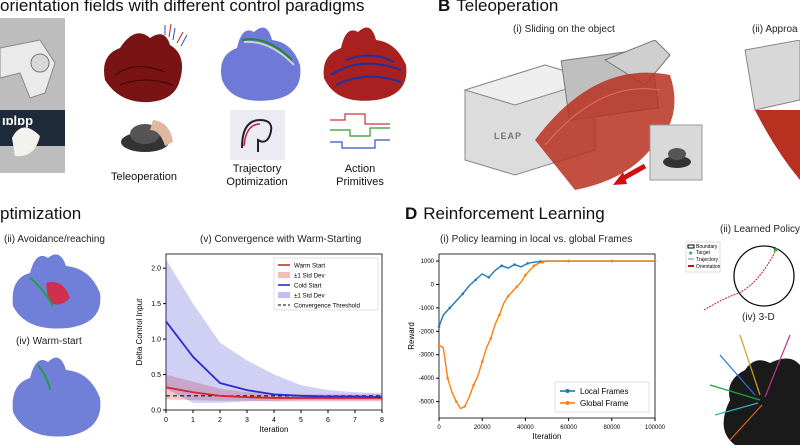 The height and width of the screenshot is (445, 800). I want to click on robot-arm-illustration, so click(32, 95).